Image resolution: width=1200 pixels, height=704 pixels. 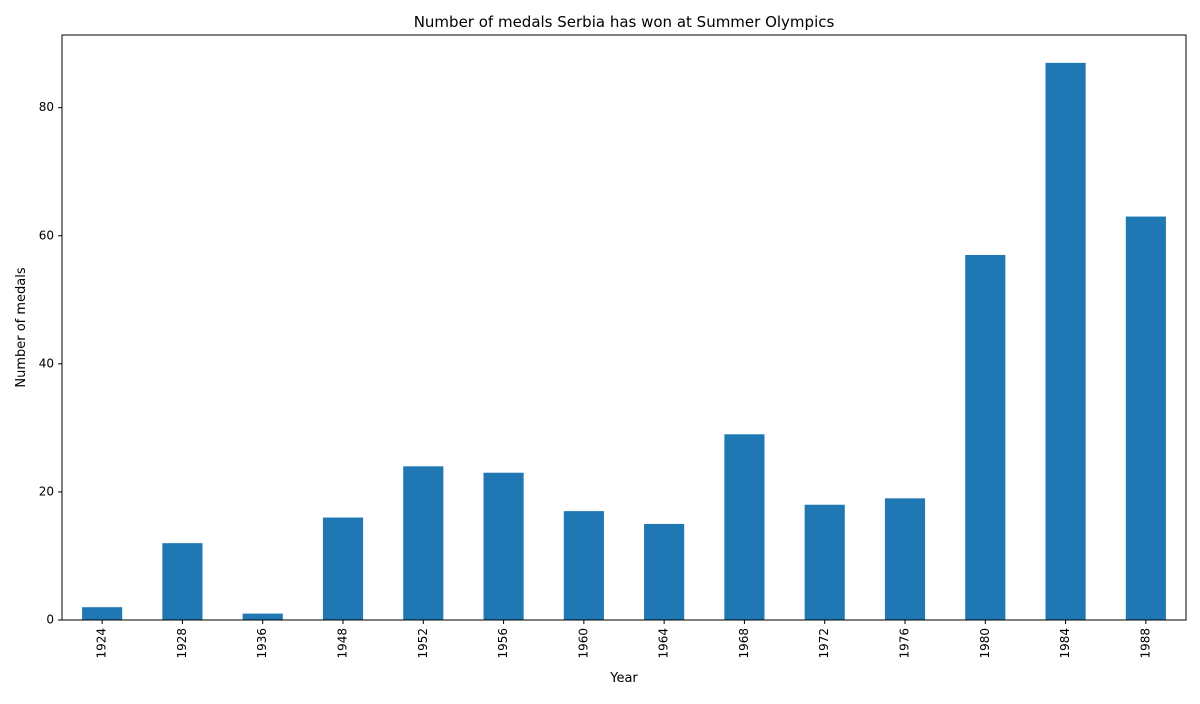 I want to click on bar-1948, so click(x=343, y=568).